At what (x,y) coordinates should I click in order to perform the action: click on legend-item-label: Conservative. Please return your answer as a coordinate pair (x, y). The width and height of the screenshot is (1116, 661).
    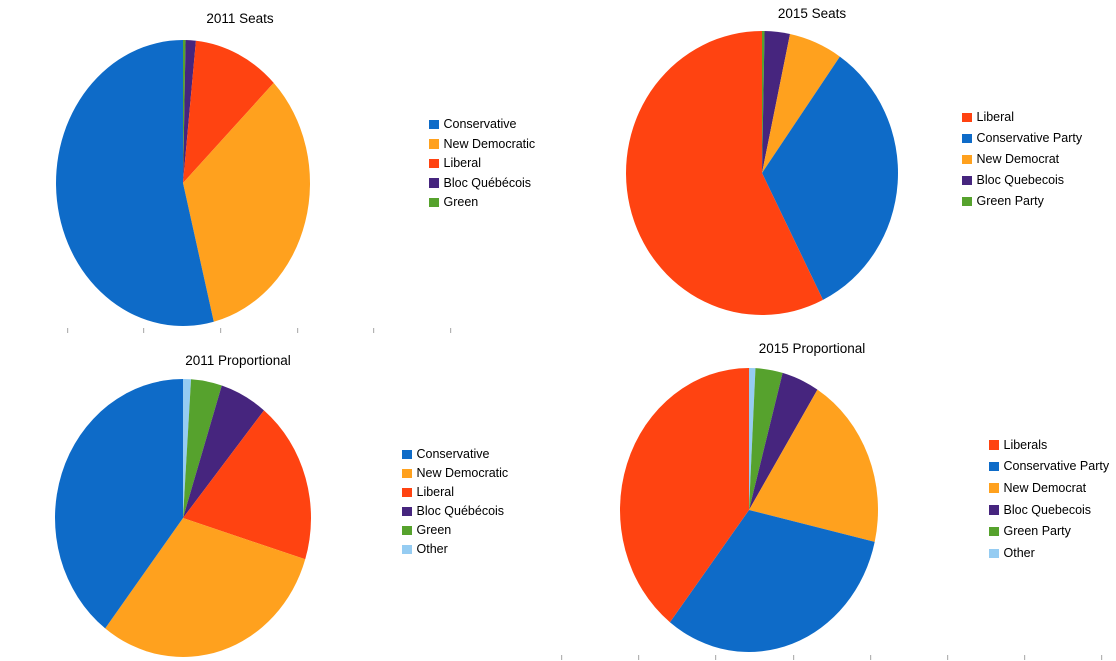
    Looking at the image, I should click on (453, 454).